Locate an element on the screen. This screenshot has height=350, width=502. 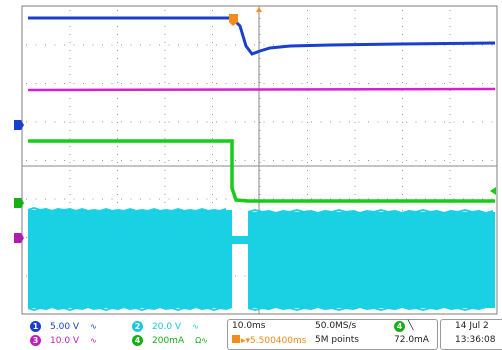
date: 14 Jul 2 is located at coordinates (472, 326).